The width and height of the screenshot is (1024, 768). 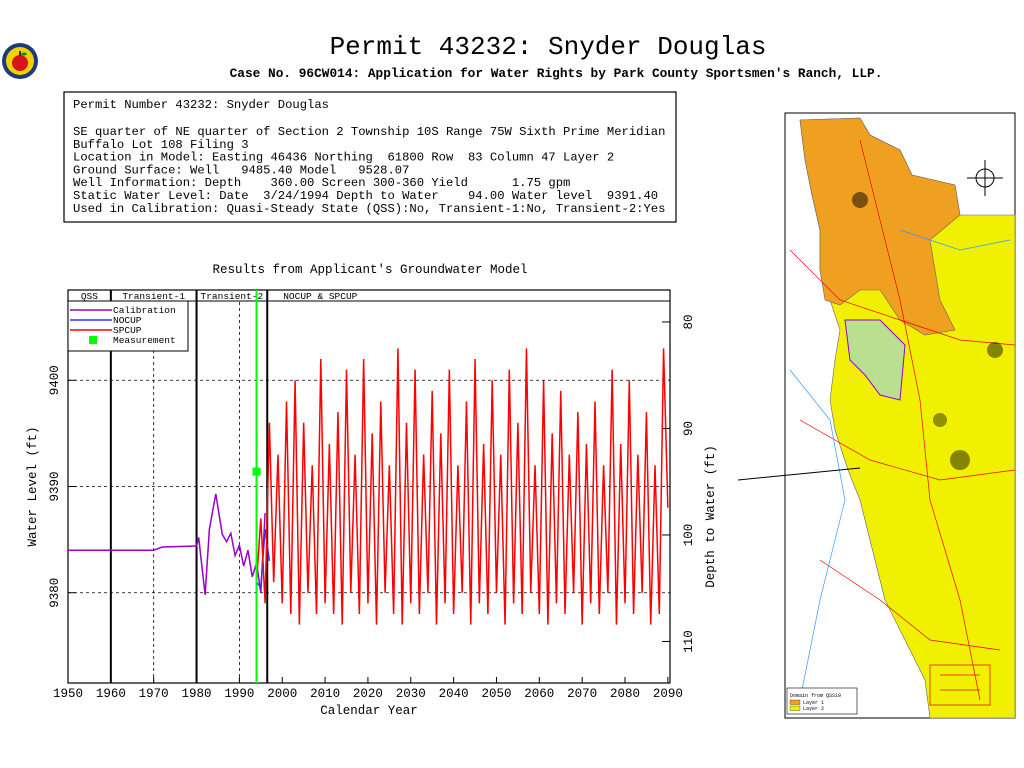 I want to click on legend-label: Measurement, so click(x=144, y=340).